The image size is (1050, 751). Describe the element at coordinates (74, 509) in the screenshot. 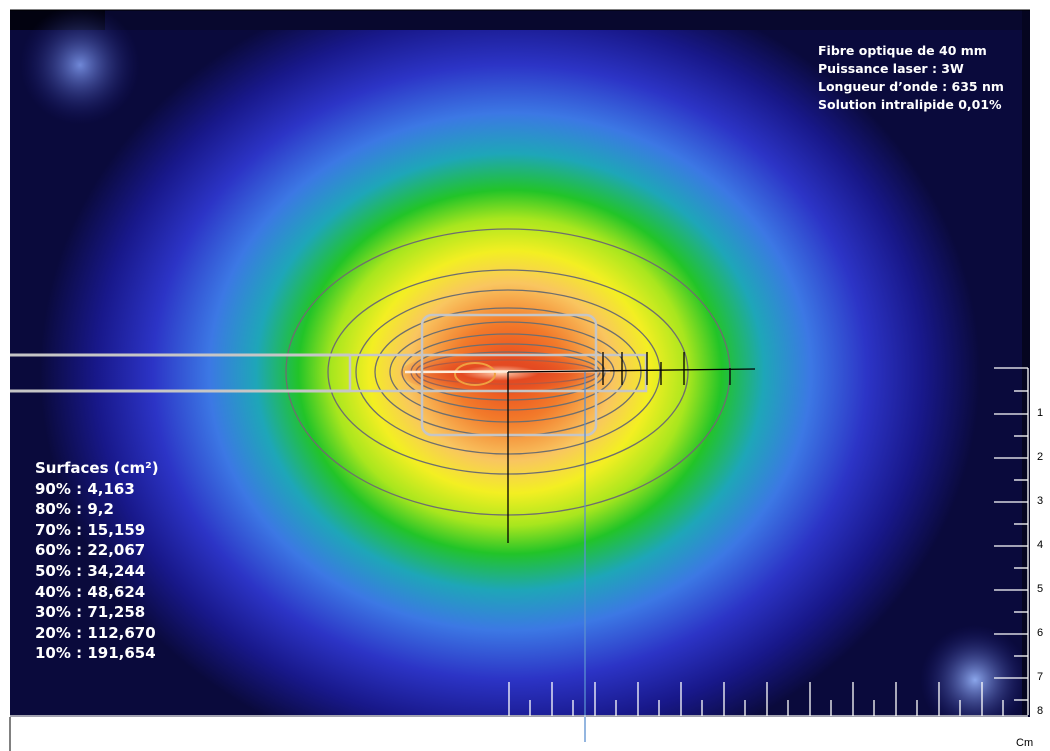

I see `surface-item: 80% : 9,2` at that location.